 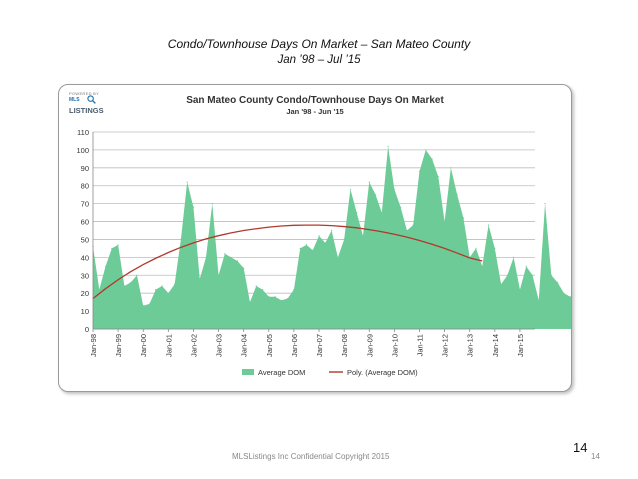 What do you see at coordinates (369, 345) in the screenshot?
I see `x-tick-label: Jan-09` at bounding box center [369, 345].